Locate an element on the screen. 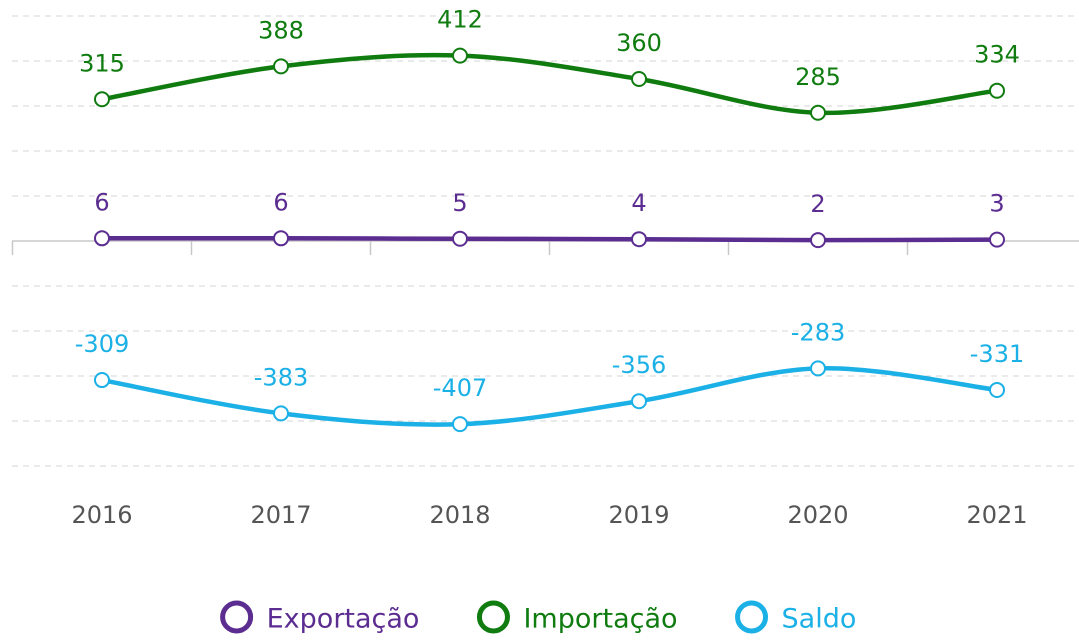 The width and height of the screenshot is (1079, 640). x-tick-label: 2019 is located at coordinates (638, 515).